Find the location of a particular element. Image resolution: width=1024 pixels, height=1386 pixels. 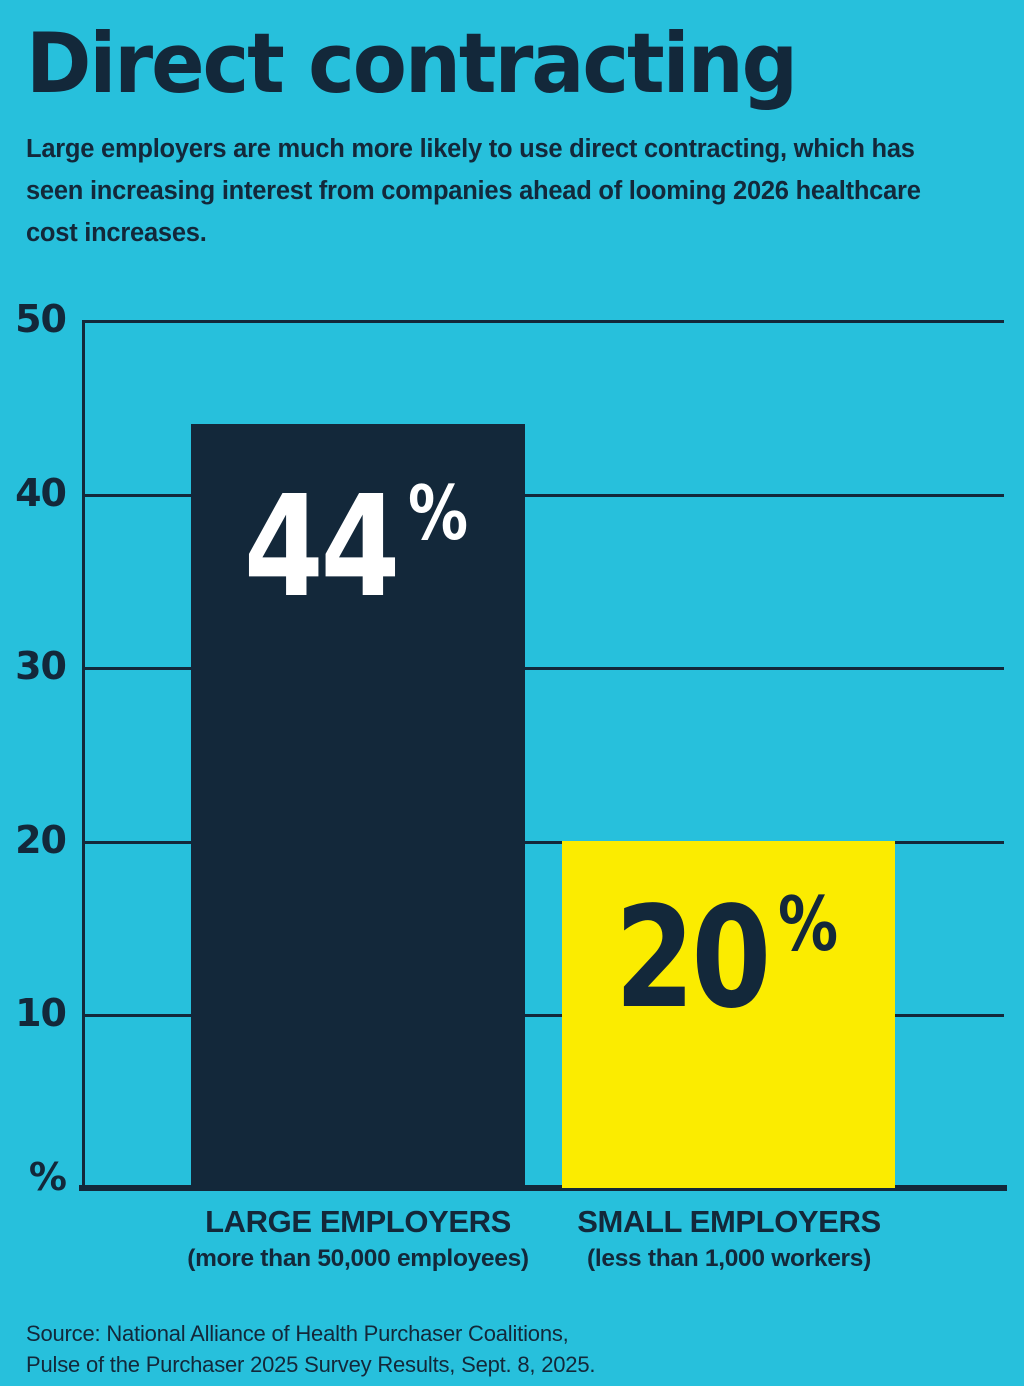

y-tick-40: 40 is located at coordinates (41, 492).